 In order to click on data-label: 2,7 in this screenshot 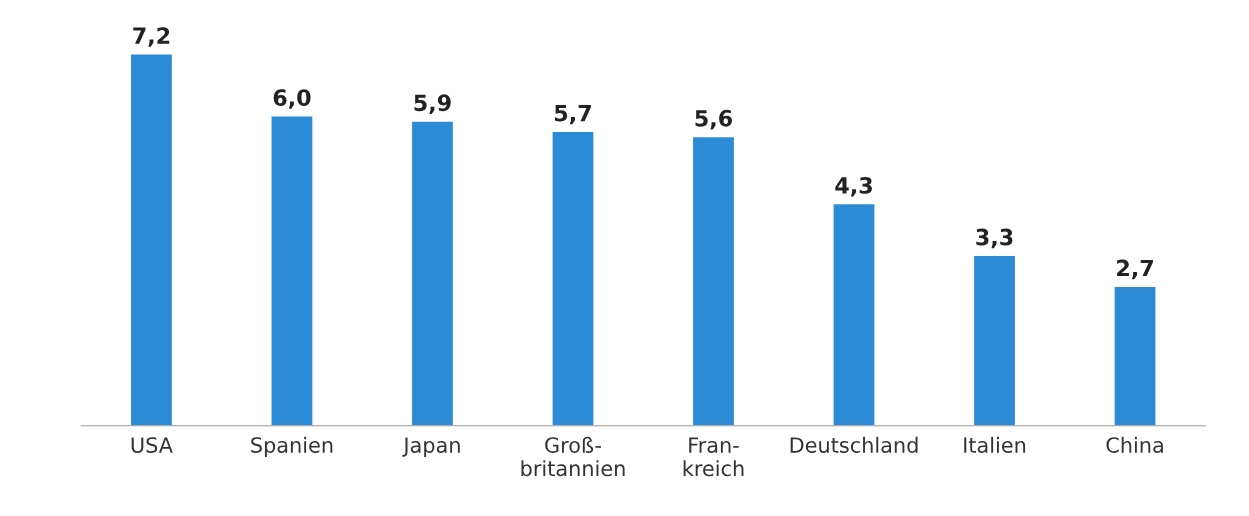, I will do `click(1135, 269)`.